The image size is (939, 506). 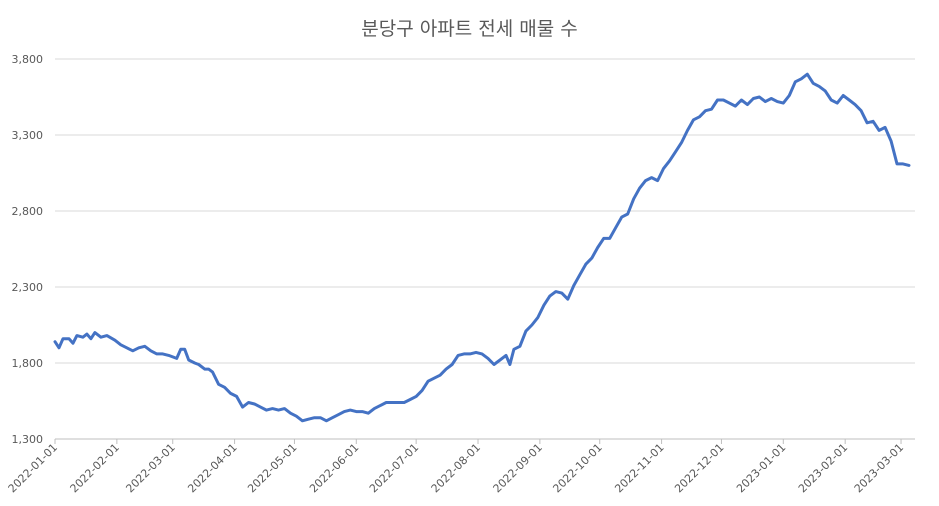 What do you see at coordinates (28, 211) in the screenshot?
I see `y-tick-label: 2,800` at bounding box center [28, 211].